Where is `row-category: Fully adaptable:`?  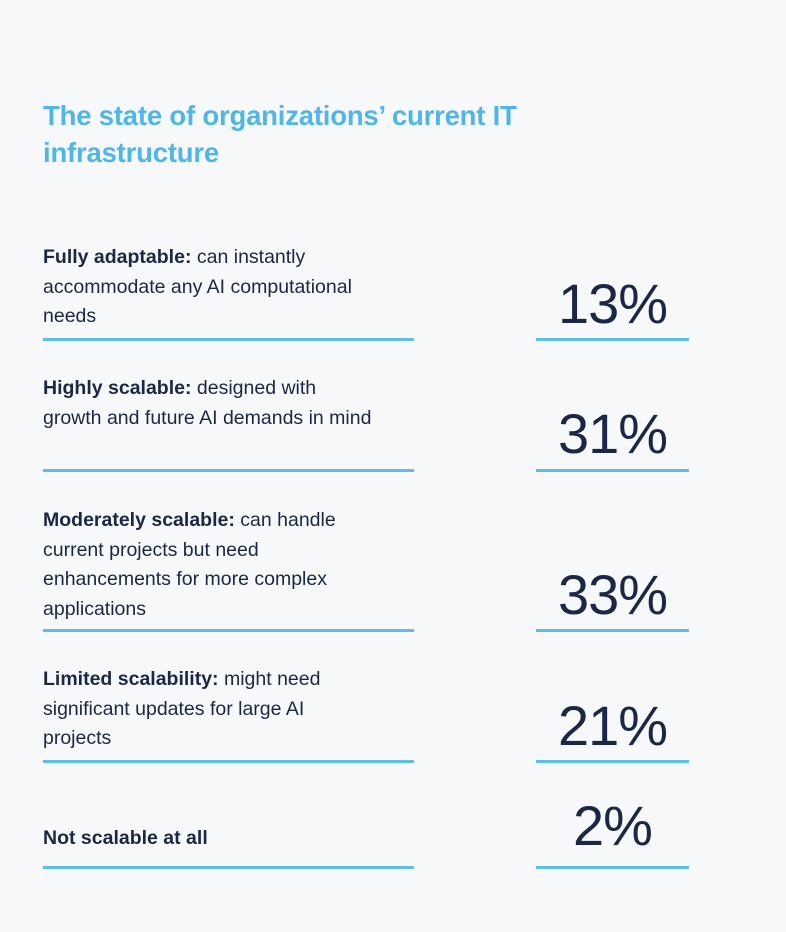
row-category: Fully adaptable: is located at coordinates (117, 257).